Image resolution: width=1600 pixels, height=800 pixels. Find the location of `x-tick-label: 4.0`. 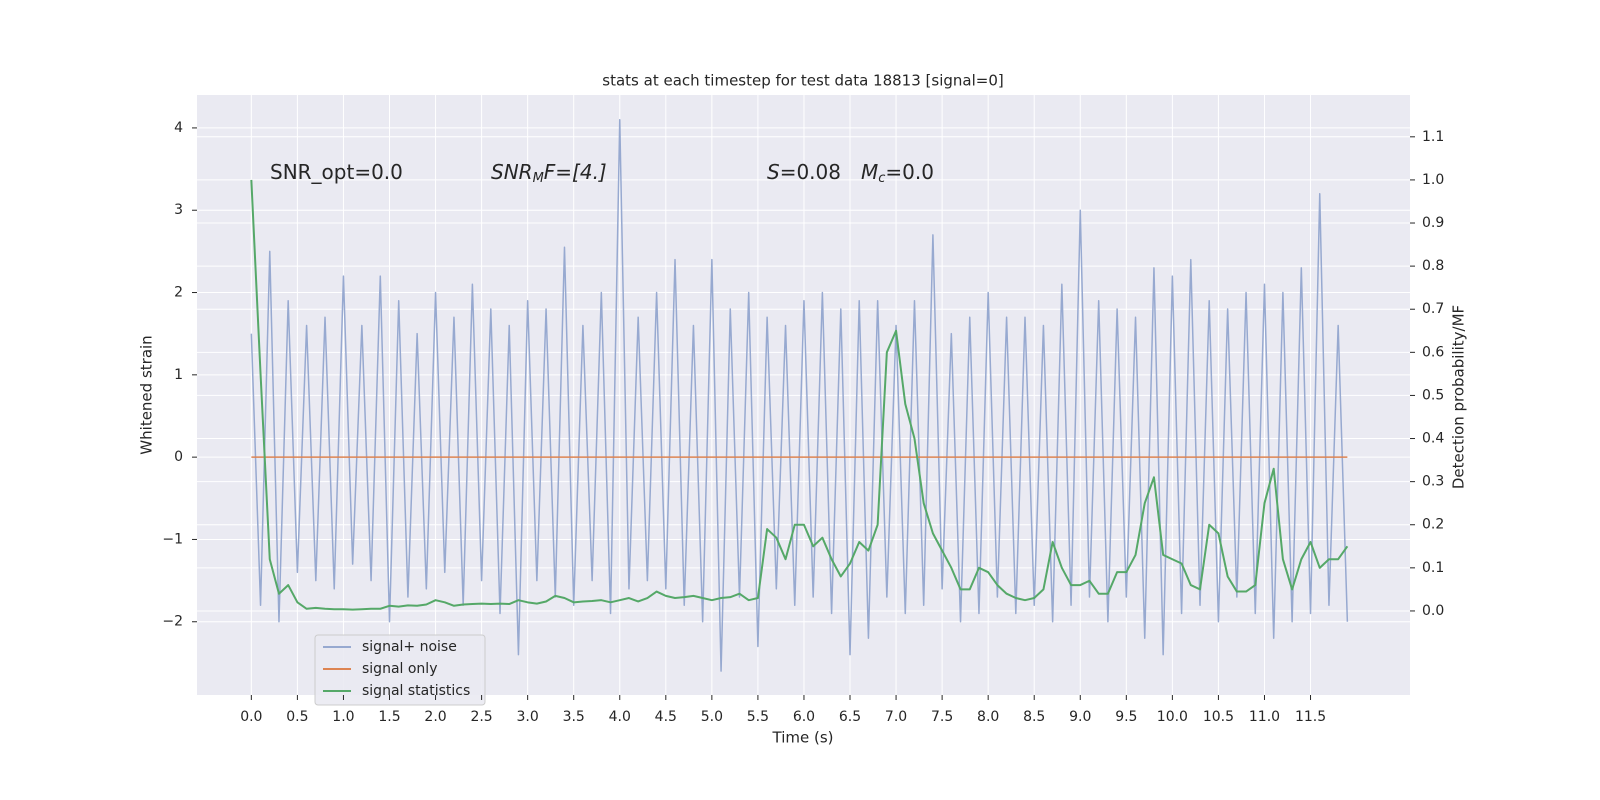

x-tick-label: 4.0 is located at coordinates (620, 717).